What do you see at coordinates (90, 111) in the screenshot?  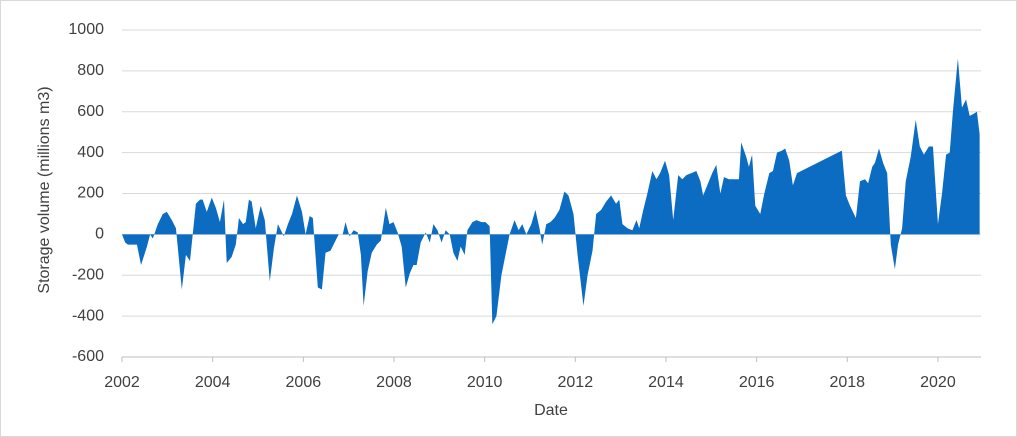 I see `y-tick-label: 600` at bounding box center [90, 111].